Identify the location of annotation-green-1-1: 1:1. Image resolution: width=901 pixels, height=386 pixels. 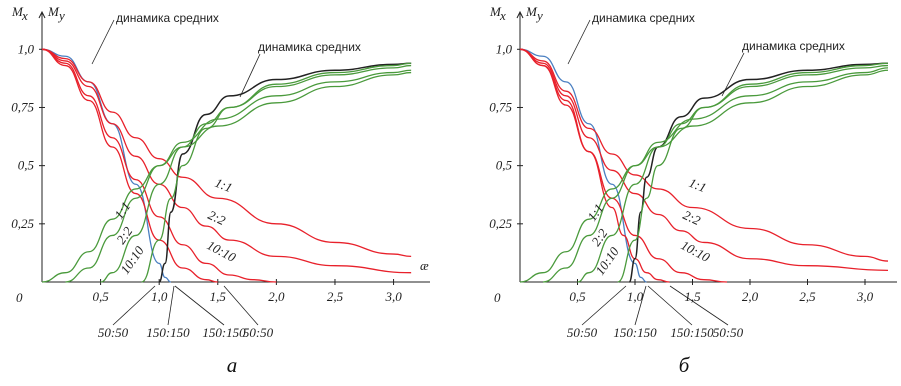
(595, 212).